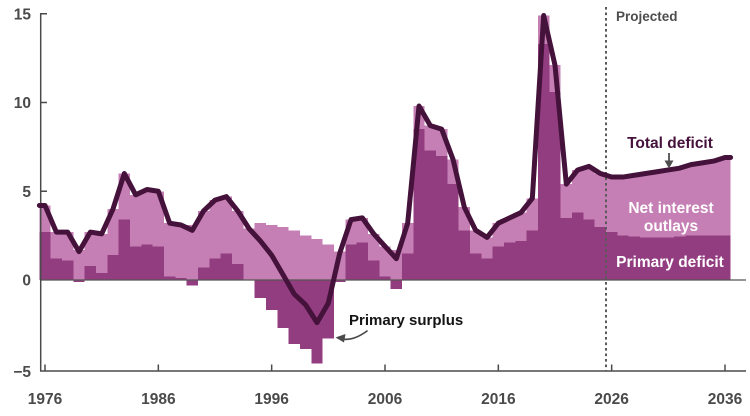  I want to click on y-axis-ticks: 15 10 5 0 −5, so click(30, 193).